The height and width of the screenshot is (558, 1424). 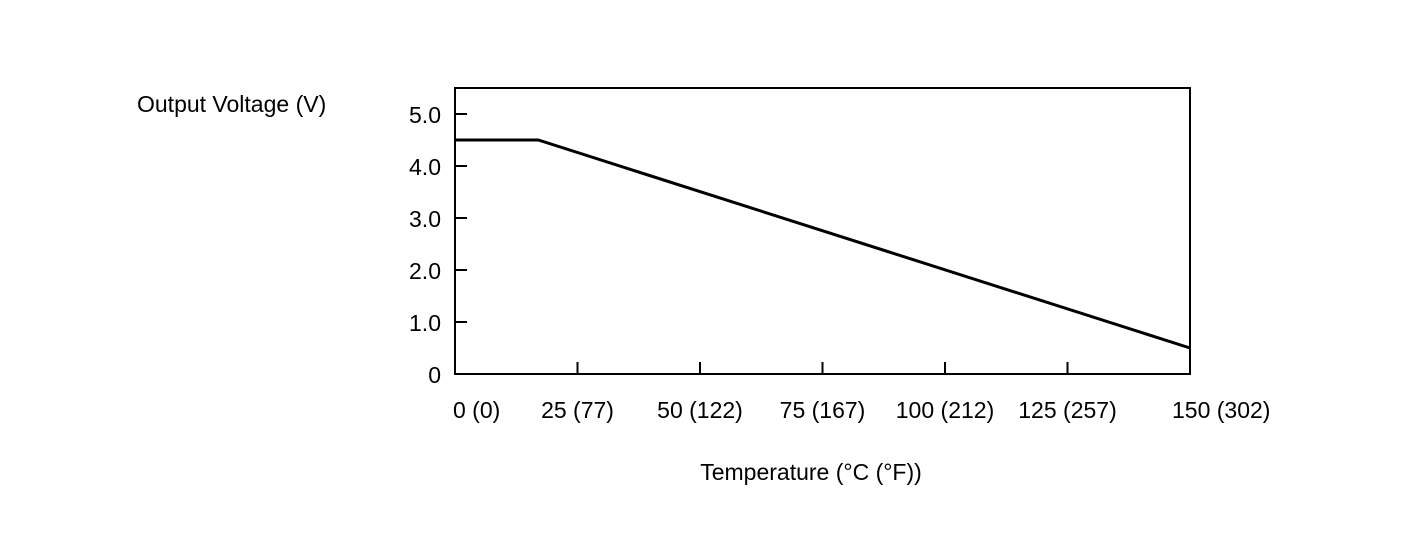 I want to click on y-tick-label: 5.0, so click(x=425, y=115).